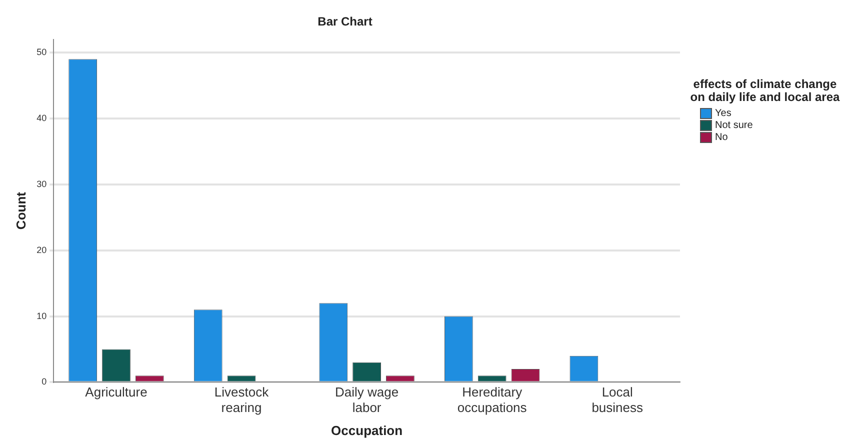  I want to click on x-tick-label: Livestock rearing, so click(242, 400).